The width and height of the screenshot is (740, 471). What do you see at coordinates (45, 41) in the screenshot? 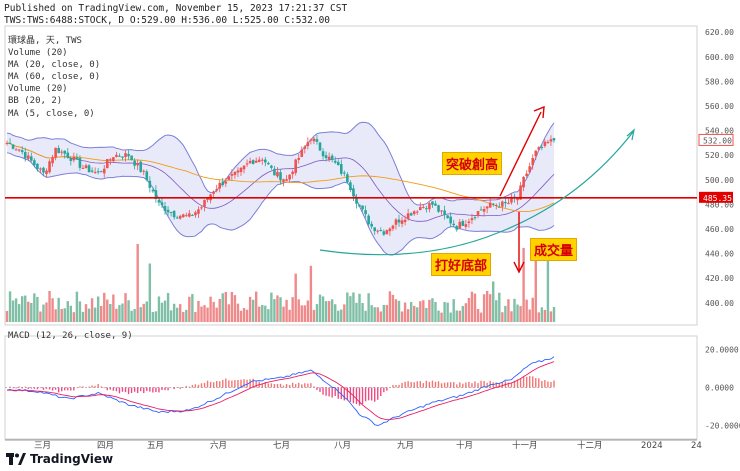
I see `legend-symbol: 環球晶, 天, TWS` at bounding box center [45, 41].